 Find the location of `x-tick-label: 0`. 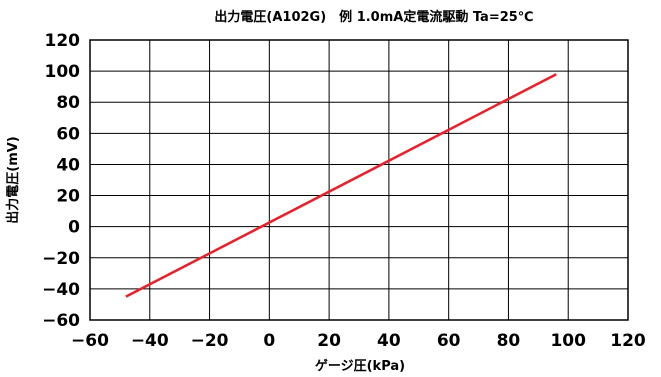

x-tick-label: 0 is located at coordinates (269, 341).